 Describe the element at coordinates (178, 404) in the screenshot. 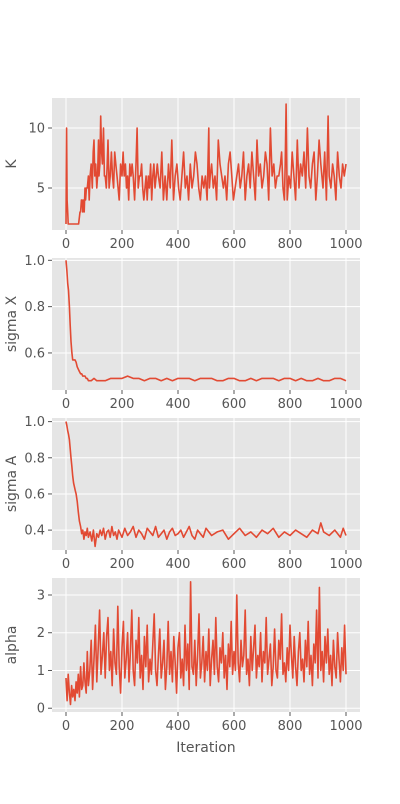

I see `panel-2-x-tick-label-400: 400` at that location.